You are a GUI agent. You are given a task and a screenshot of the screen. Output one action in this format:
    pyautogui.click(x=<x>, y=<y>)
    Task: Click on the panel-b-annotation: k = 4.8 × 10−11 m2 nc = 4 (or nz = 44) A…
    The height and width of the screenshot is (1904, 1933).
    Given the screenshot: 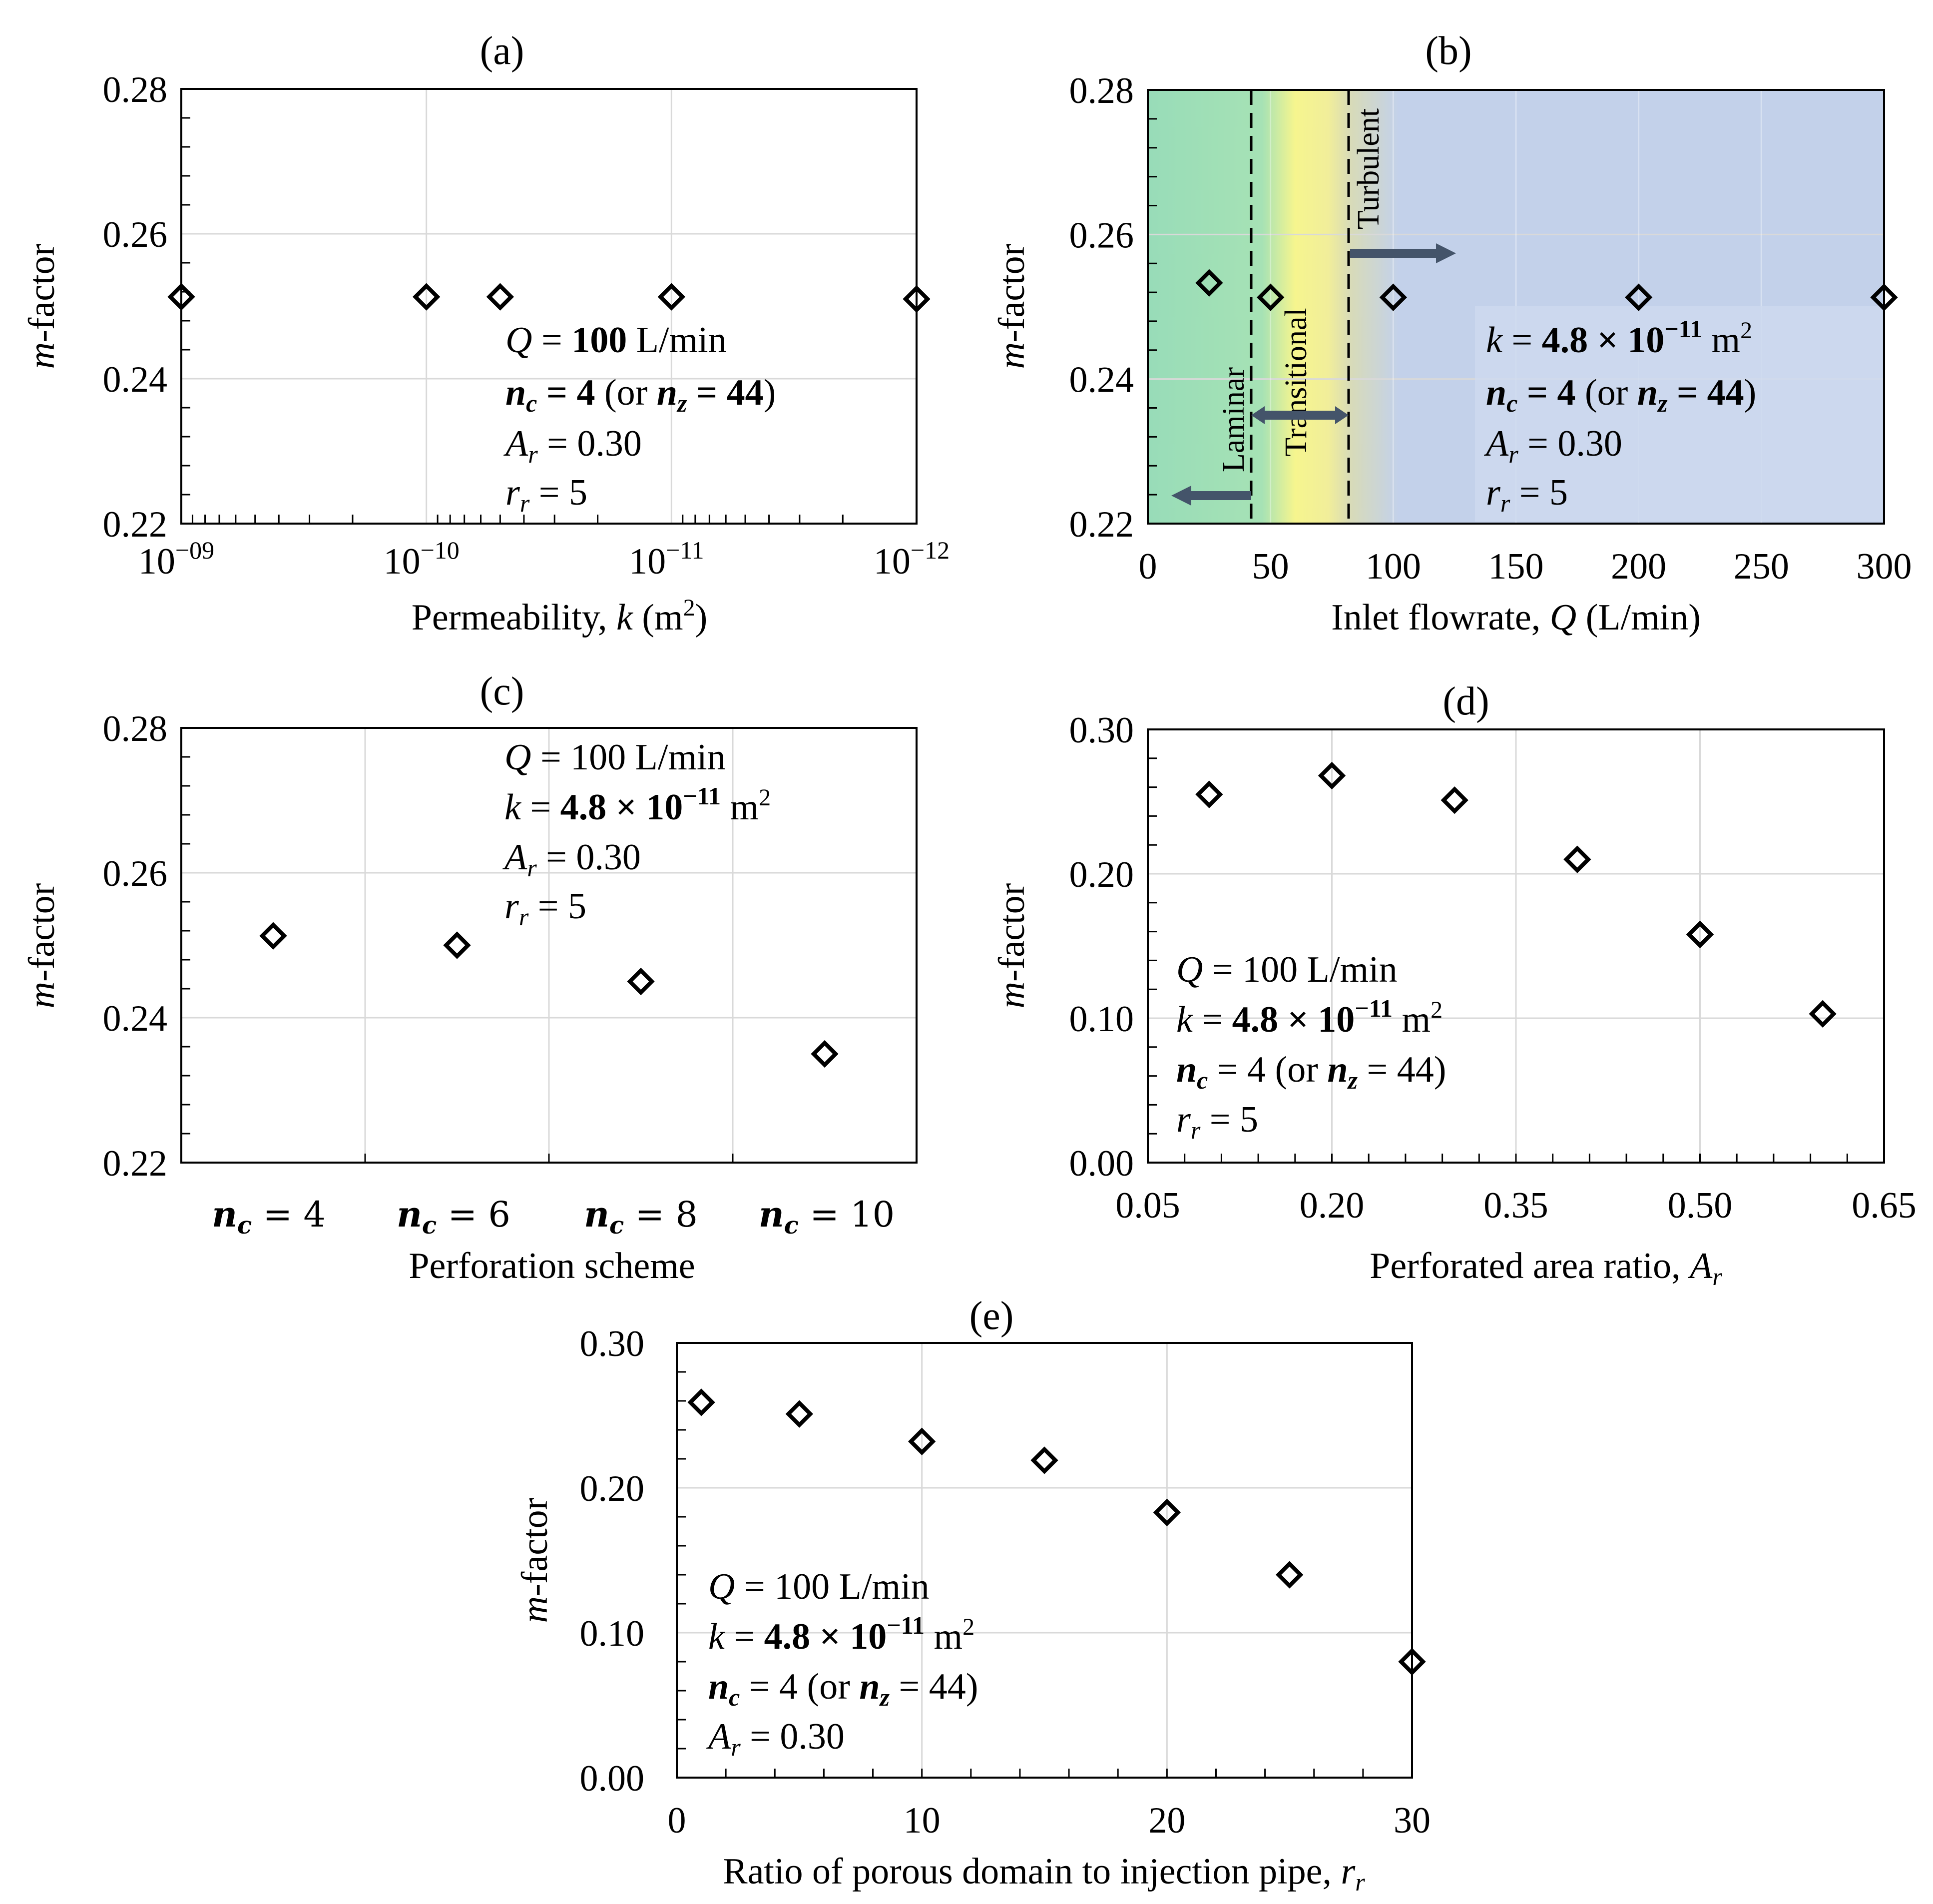 What is the action you would take?
    pyautogui.click(x=1619, y=416)
    